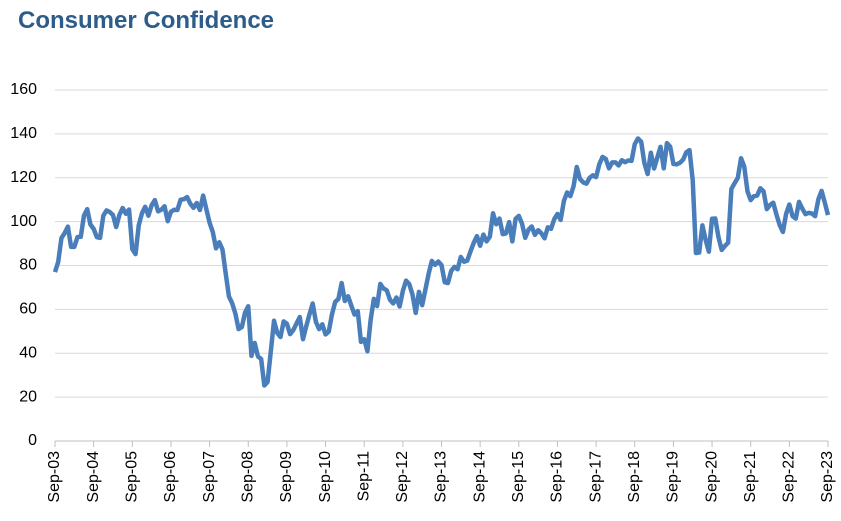 This screenshot has width=841, height=521. I want to click on x-tick-label: Sep-09, so click(286, 477).